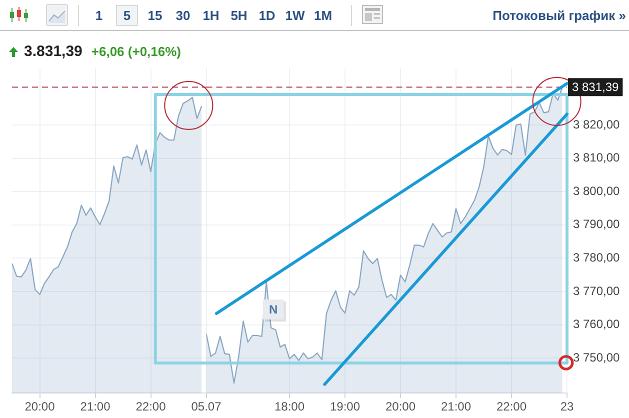 This screenshot has height=418, width=629. What do you see at coordinates (596, 191) in the screenshot?
I see `y-tick-label: 3 800,00` at bounding box center [596, 191].